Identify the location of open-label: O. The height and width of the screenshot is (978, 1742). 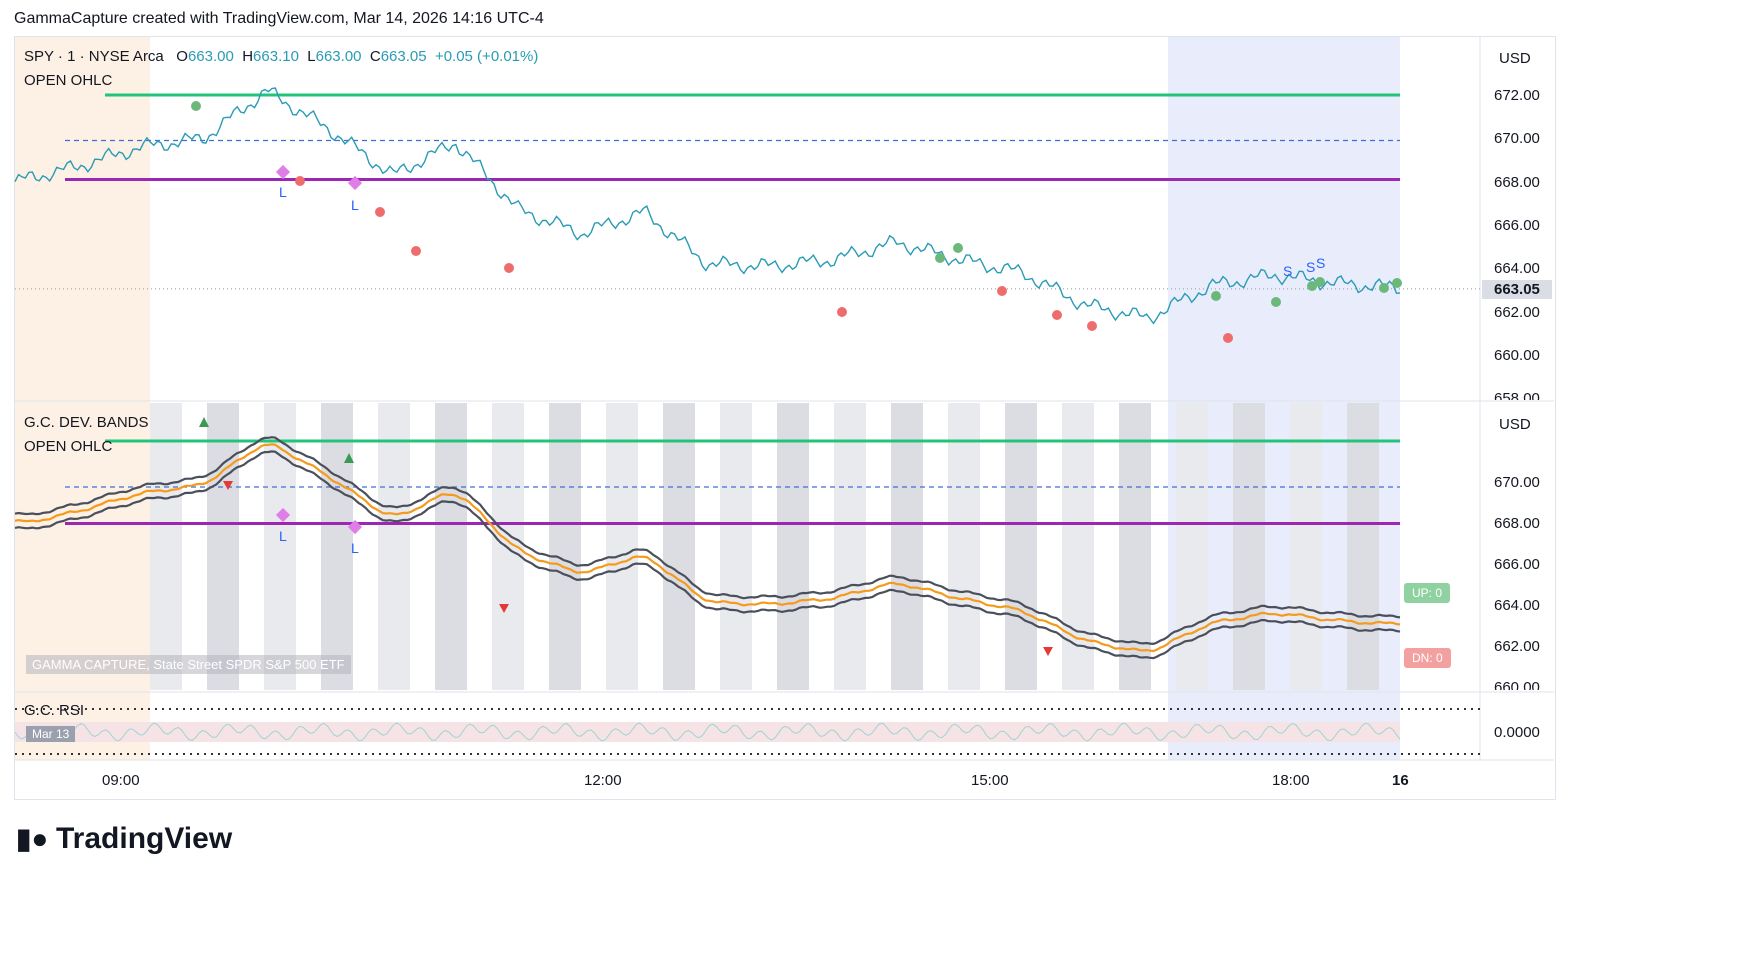
(182, 56).